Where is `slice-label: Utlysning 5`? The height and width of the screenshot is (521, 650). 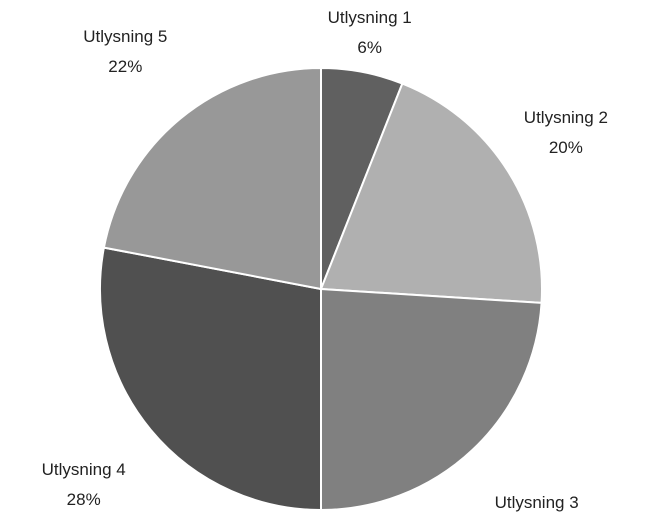
slice-label: Utlysning 5 is located at coordinates (125, 36).